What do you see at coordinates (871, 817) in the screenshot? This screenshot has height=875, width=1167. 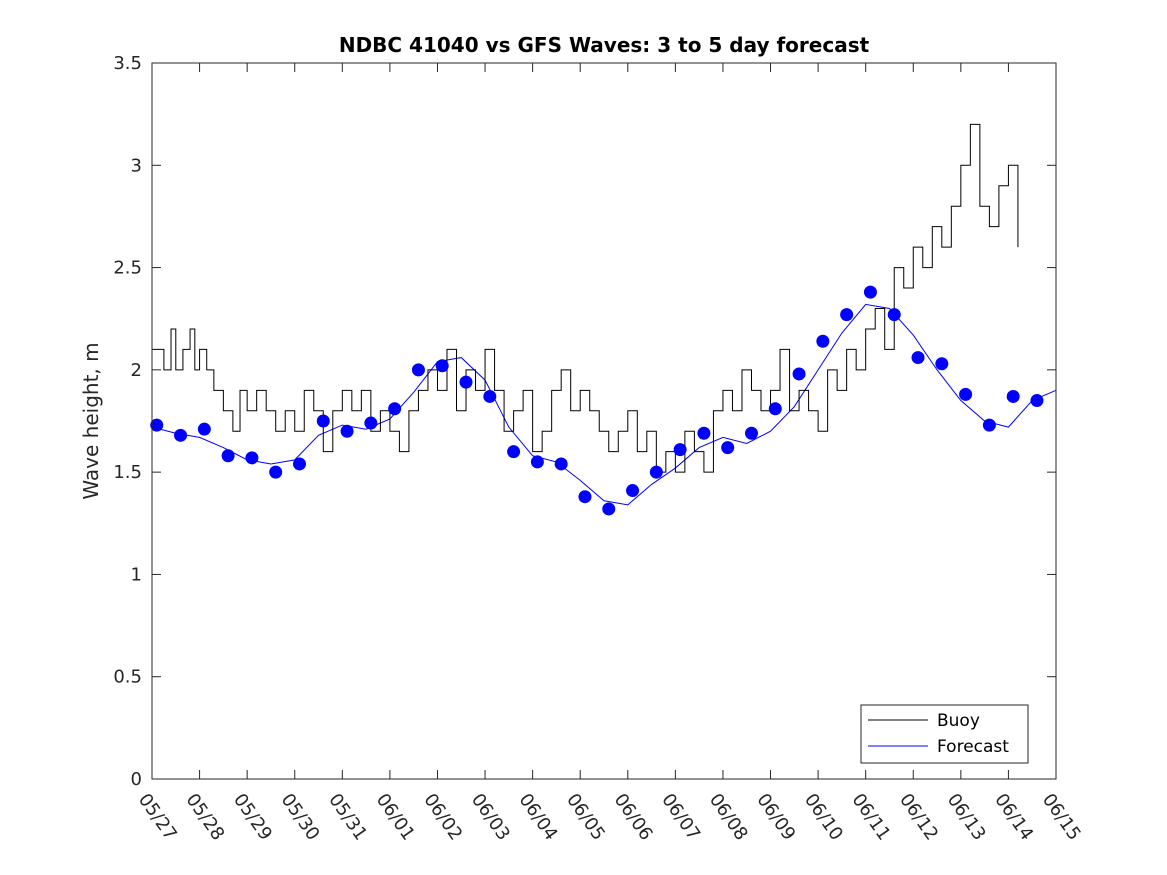 I see `x-tick-label: 06/11` at bounding box center [871, 817].